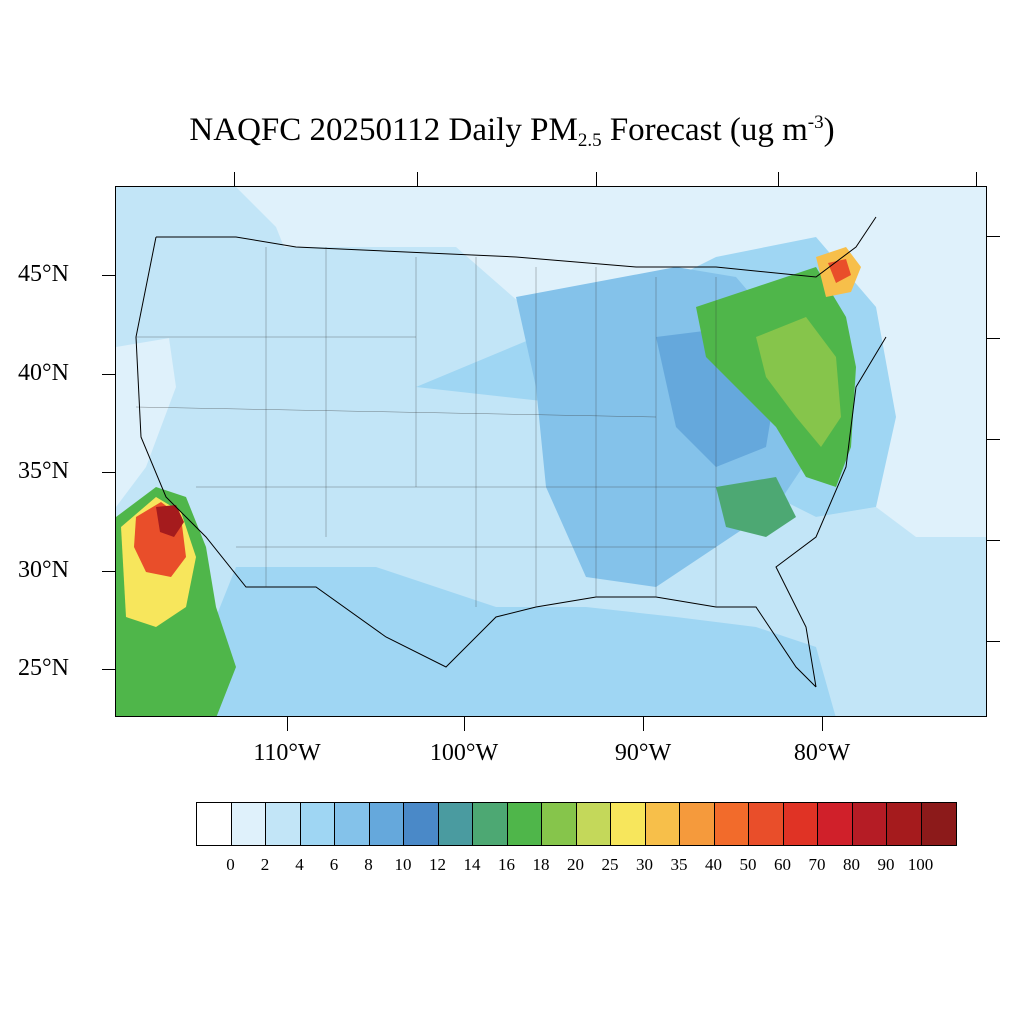 Image resolution: width=1024 pixels, height=1024 pixels. Describe the element at coordinates (920, 864) in the screenshot. I see `colorbar-level-label: 100` at that location.